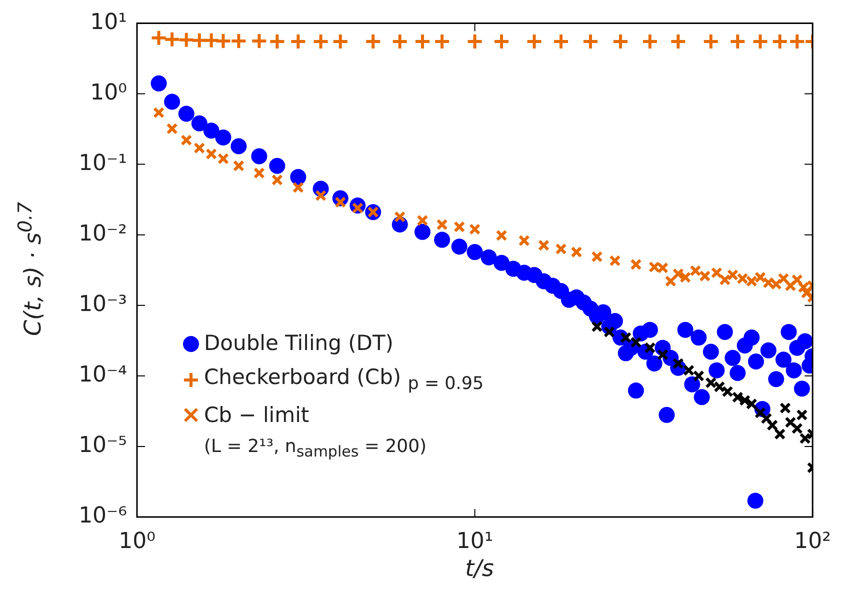  I want to click on y-tick-label: 10⁰, so click(109, 93).